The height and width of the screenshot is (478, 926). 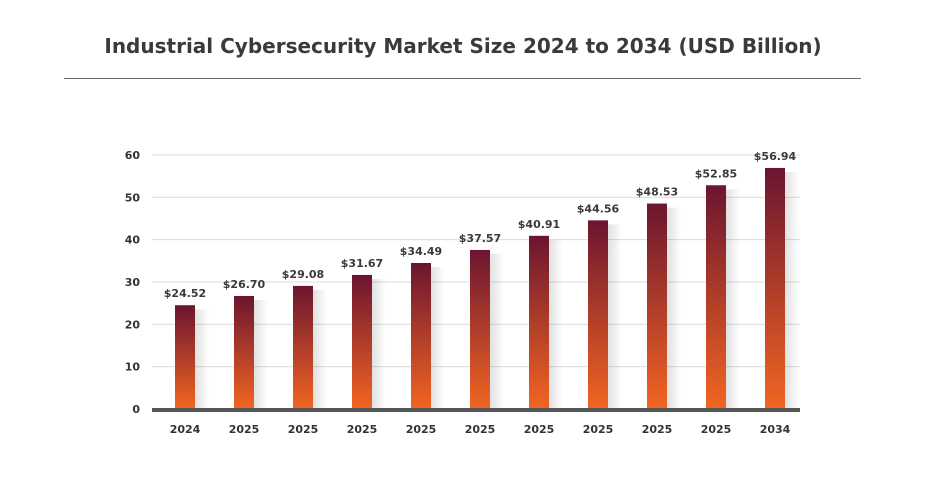 I want to click on y-tick-label: 0, so click(x=136, y=409).